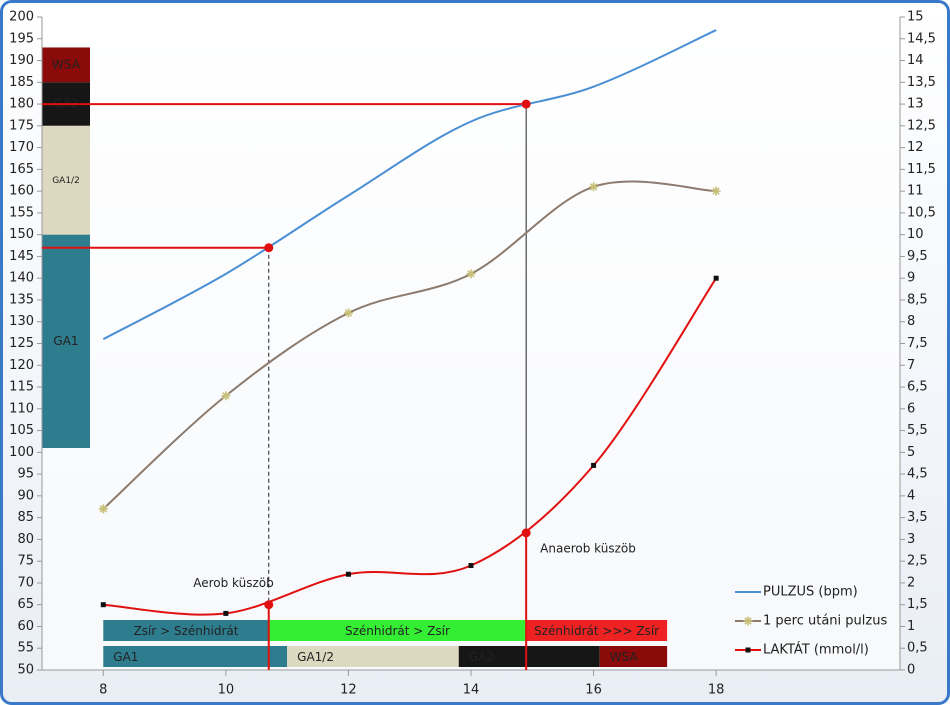 The width and height of the screenshot is (950, 705). Describe the element at coordinates (911, 452) in the screenshot. I see `y2-tick-label: 5` at that location.